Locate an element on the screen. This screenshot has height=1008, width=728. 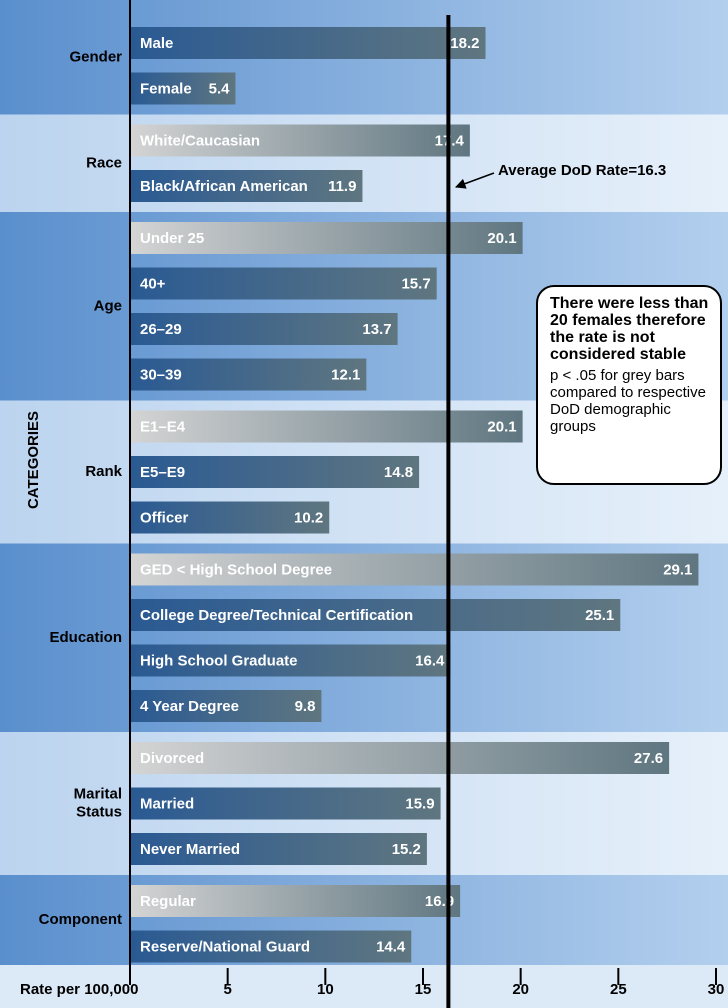
value-label: 15.7 is located at coordinates (415, 283).